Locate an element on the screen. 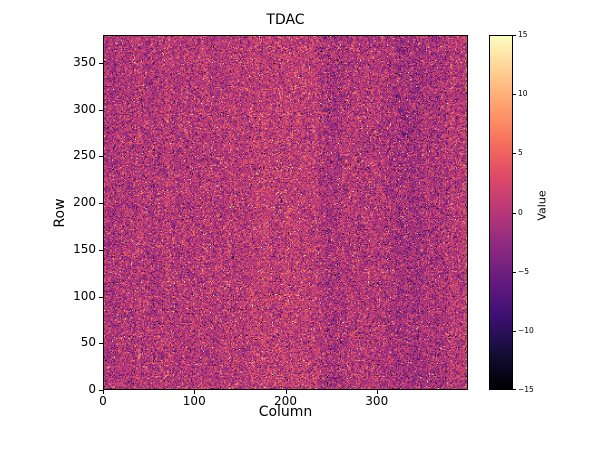 The width and height of the screenshot is (600, 450). x-axis-label: Column is located at coordinates (285, 412).